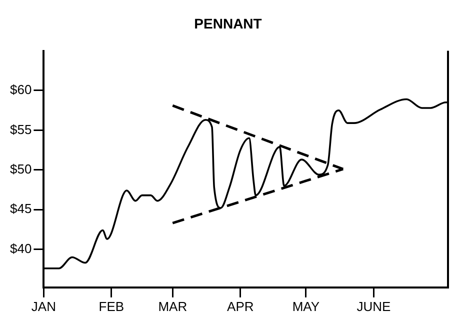  What do you see at coordinates (373, 306) in the screenshot?
I see `x-tick-label: JUNE` at bounding box center [373, 306].